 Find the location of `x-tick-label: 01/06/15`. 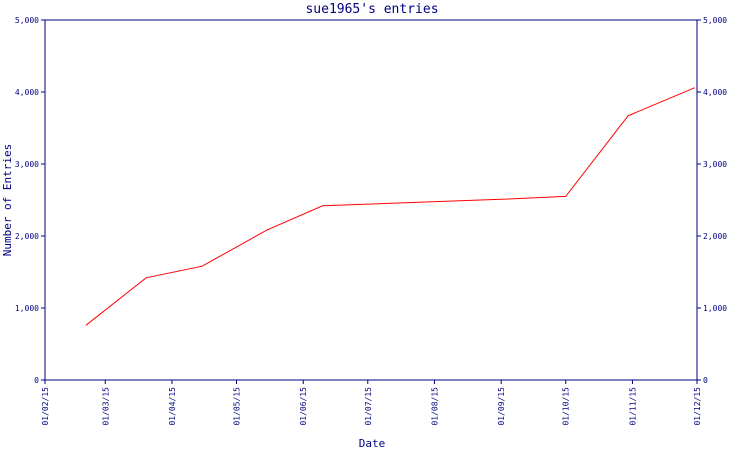

x-tick-label: 01/06/15 is located at coordinates (303, 406).